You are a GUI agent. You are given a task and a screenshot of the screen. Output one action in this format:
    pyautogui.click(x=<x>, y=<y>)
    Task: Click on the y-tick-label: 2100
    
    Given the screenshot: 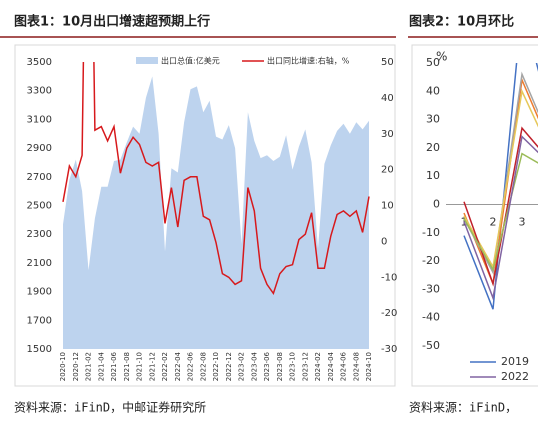 What is the action you would take?
    pyautogui.click(x=39, y=263)
    